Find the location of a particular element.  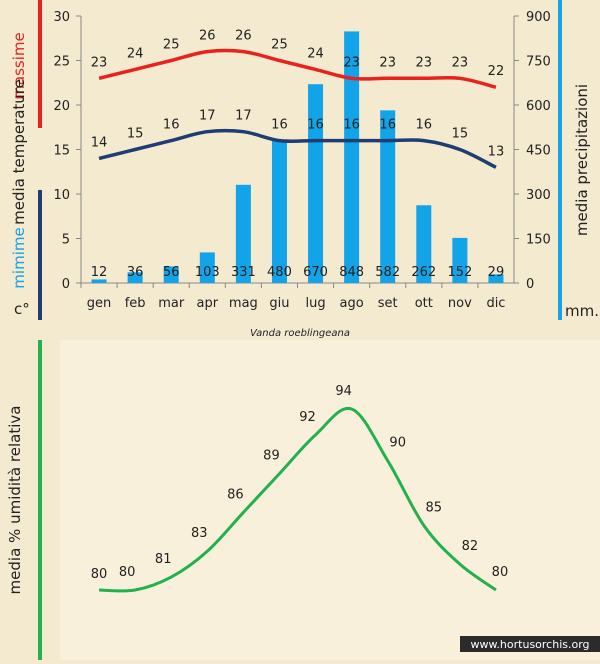

precip-data-label: 36 is located at coordinates (135, 272).